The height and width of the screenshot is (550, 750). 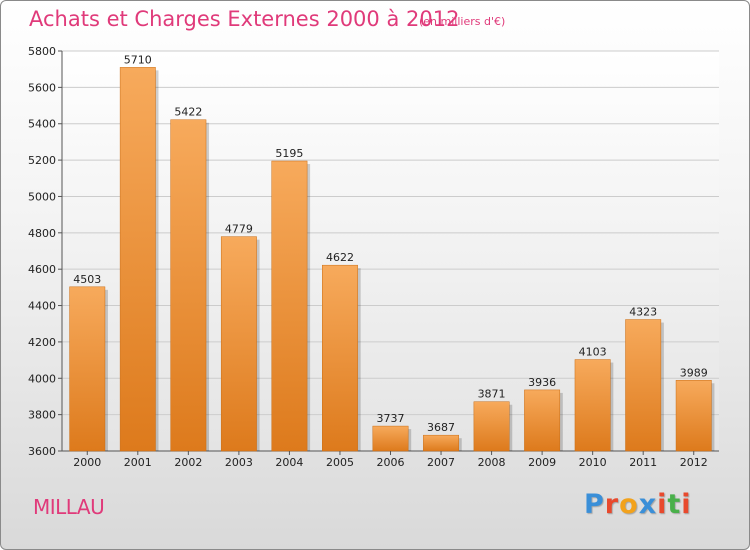 I want to click on y-tick-label: 4600, so click(x=42, y=269).